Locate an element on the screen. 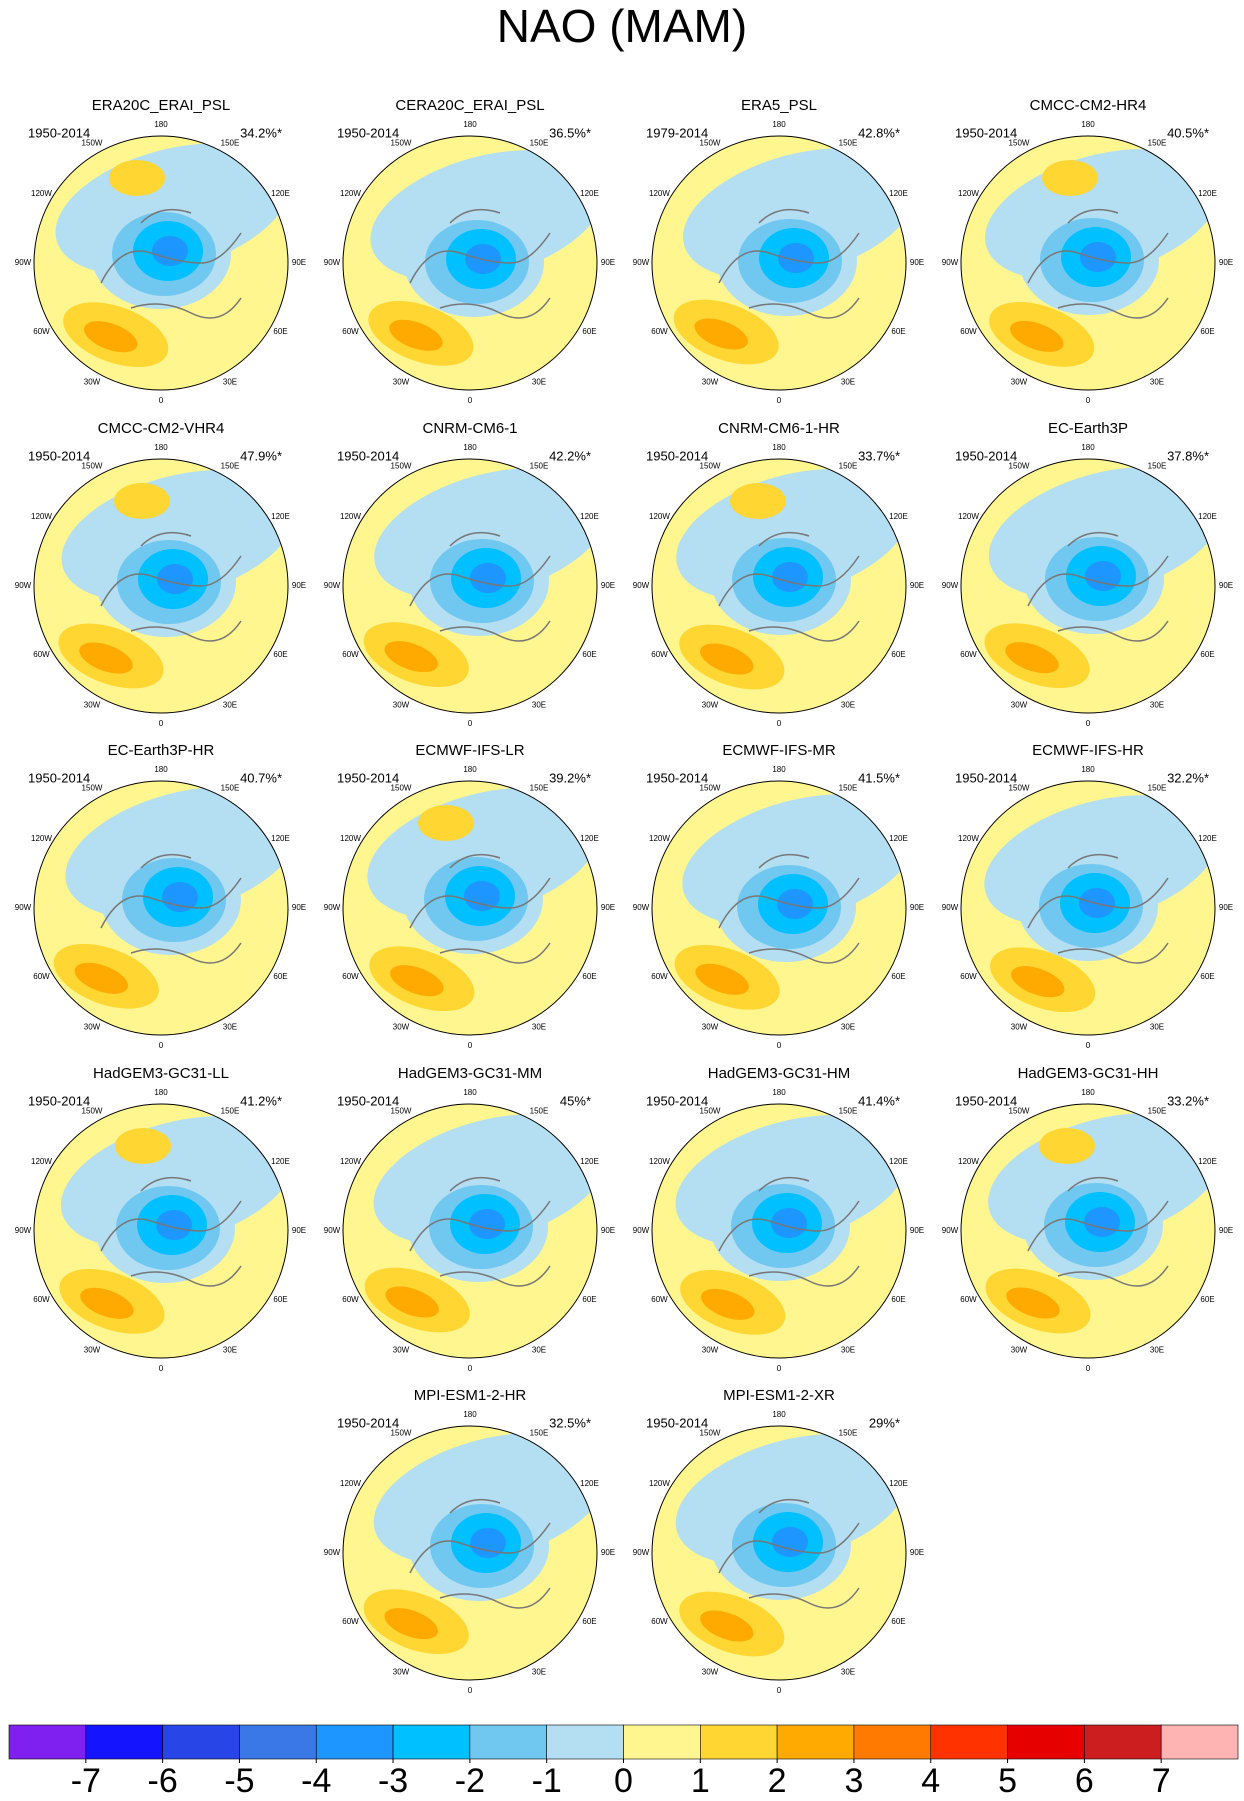  colorbar-tick-label: -1 is located at coordinates (547, 1781).